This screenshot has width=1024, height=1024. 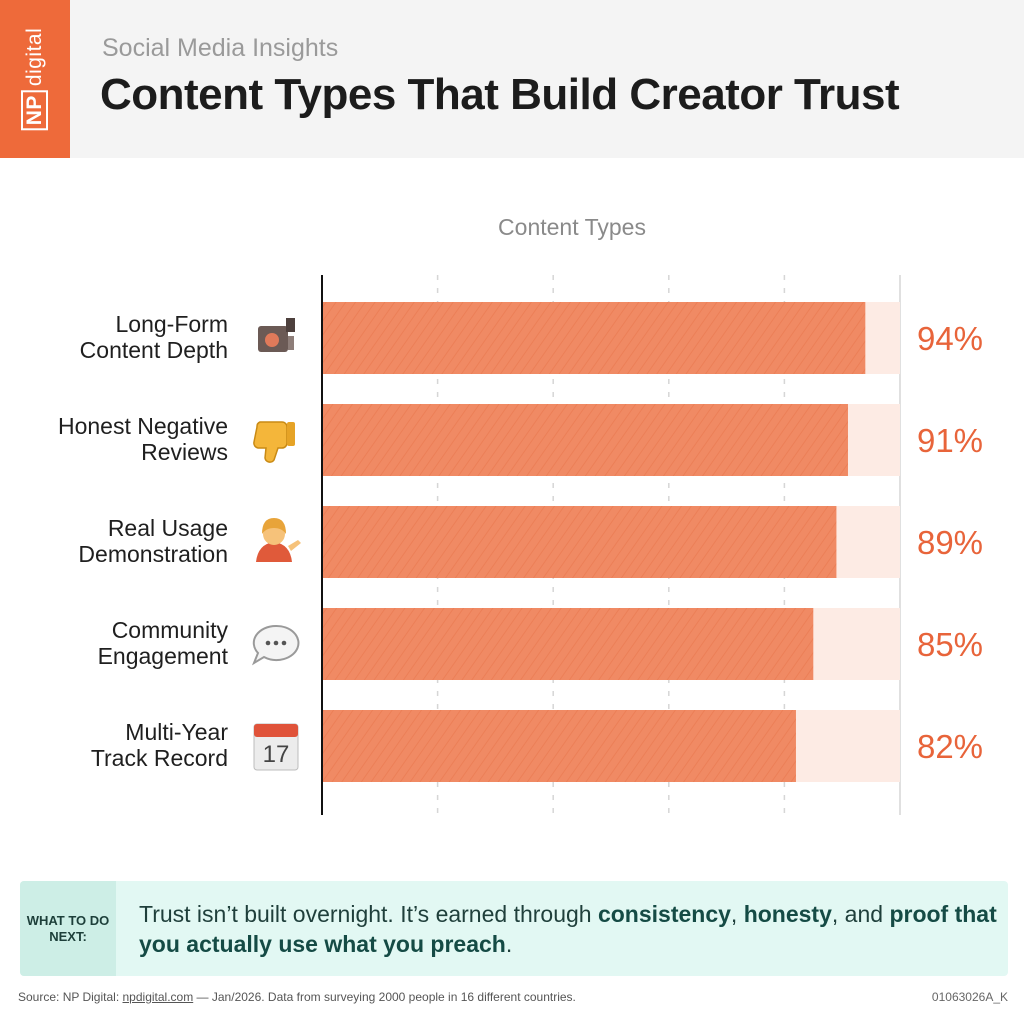 What do you see at coordinates (274, 442) in the screenshot?
I see `thumbs-down-icon` at bounding box center [274, 442].